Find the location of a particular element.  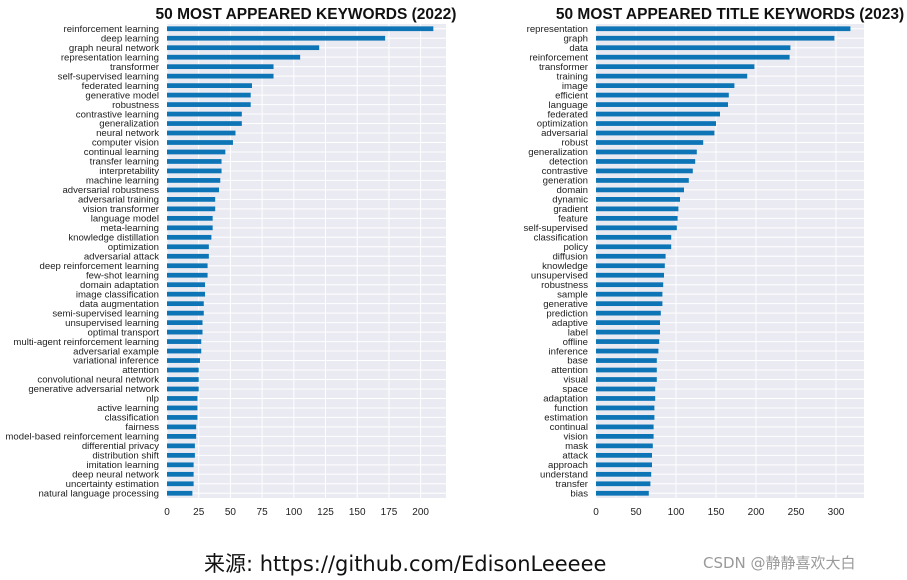

category-label: representation learning is located at coordinates (110, 57).